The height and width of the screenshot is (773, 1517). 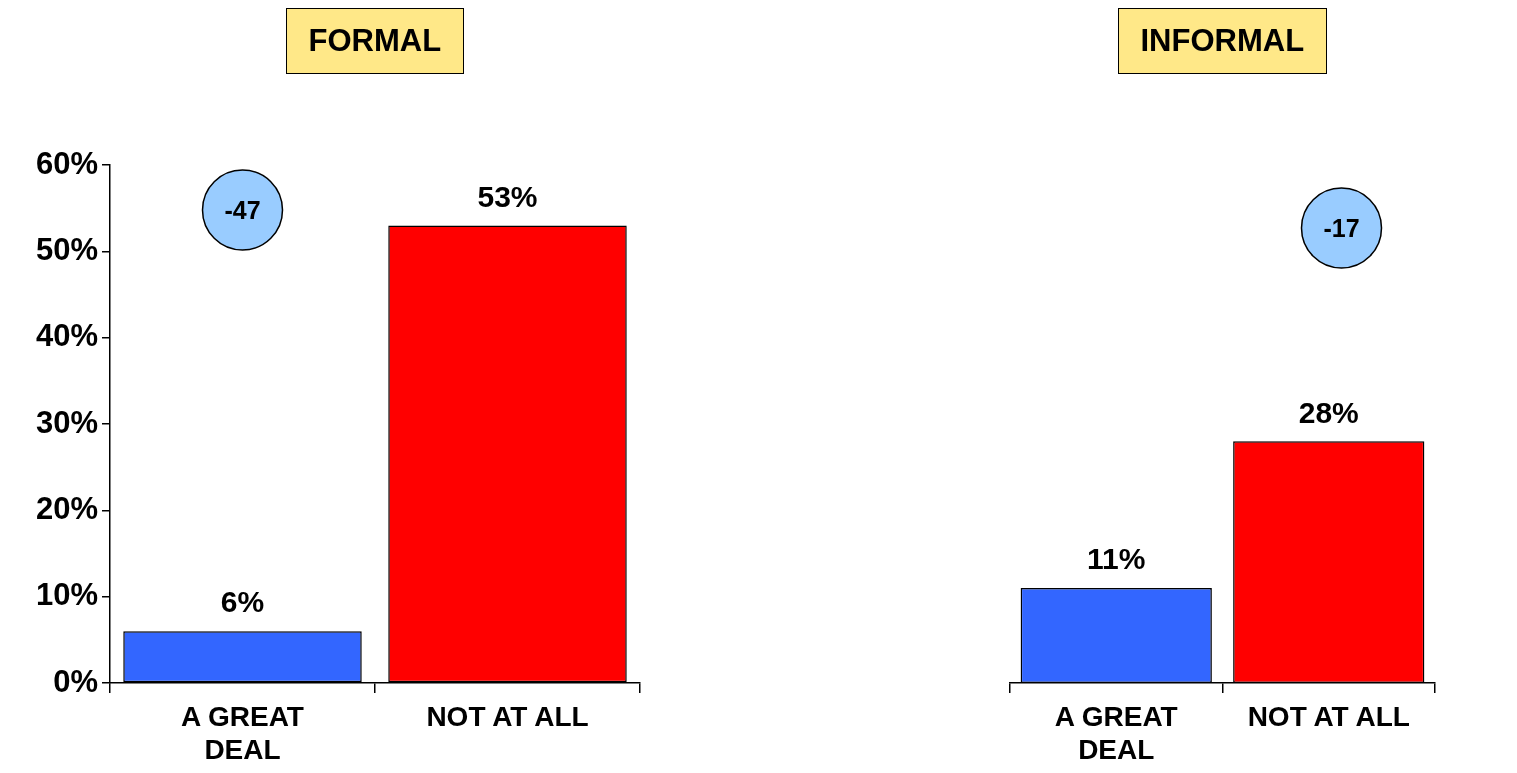 I want to click on y-tick-label: 40%, so click(x=66, y=336).